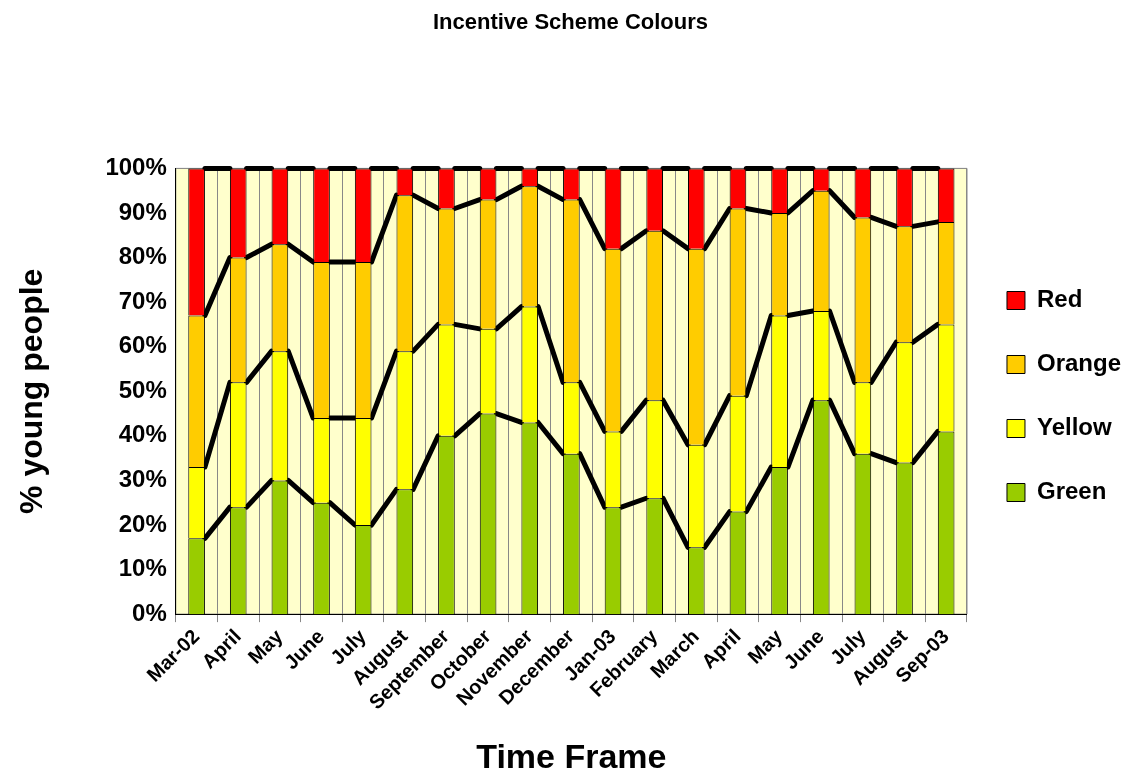 This screenshot has height=783, width=1131. What do you see at coordinates (149, 612) in the screenshot?
I see `y-tick-label: 0%` at bounding box center [149, 612].